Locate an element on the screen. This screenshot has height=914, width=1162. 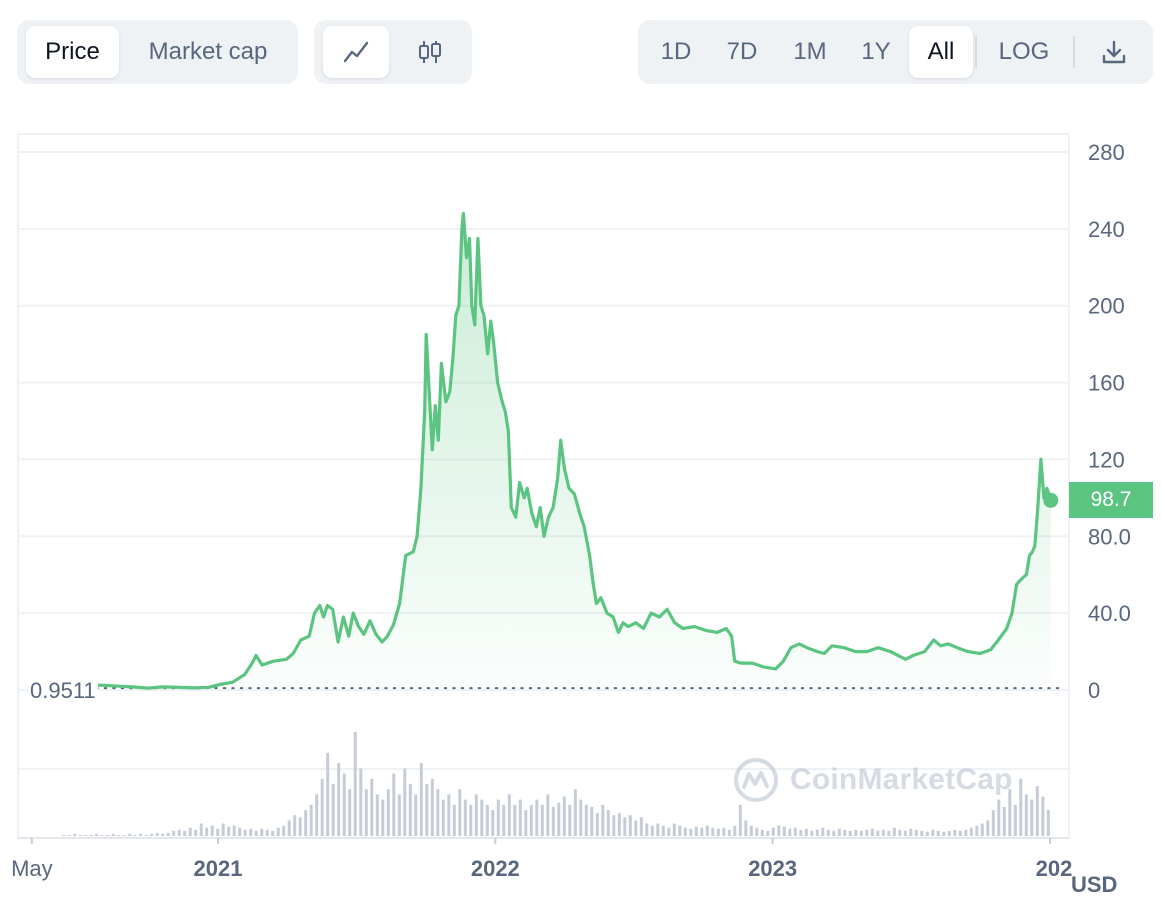
download-button is located at coordinates (1114, 52).